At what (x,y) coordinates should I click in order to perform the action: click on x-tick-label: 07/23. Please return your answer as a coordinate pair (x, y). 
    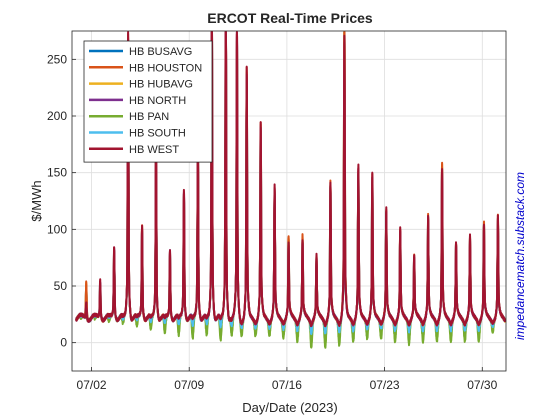
    Looking at the image, I should click on (385, 385).